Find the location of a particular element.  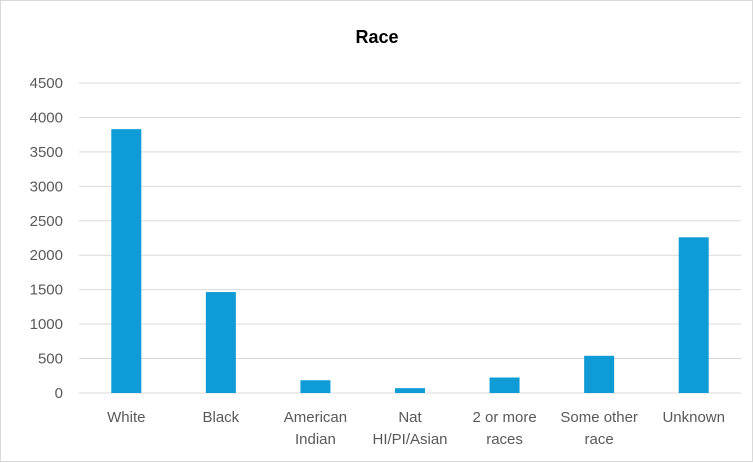

y-tick-label: 0 is located at coordinates (59, 393).